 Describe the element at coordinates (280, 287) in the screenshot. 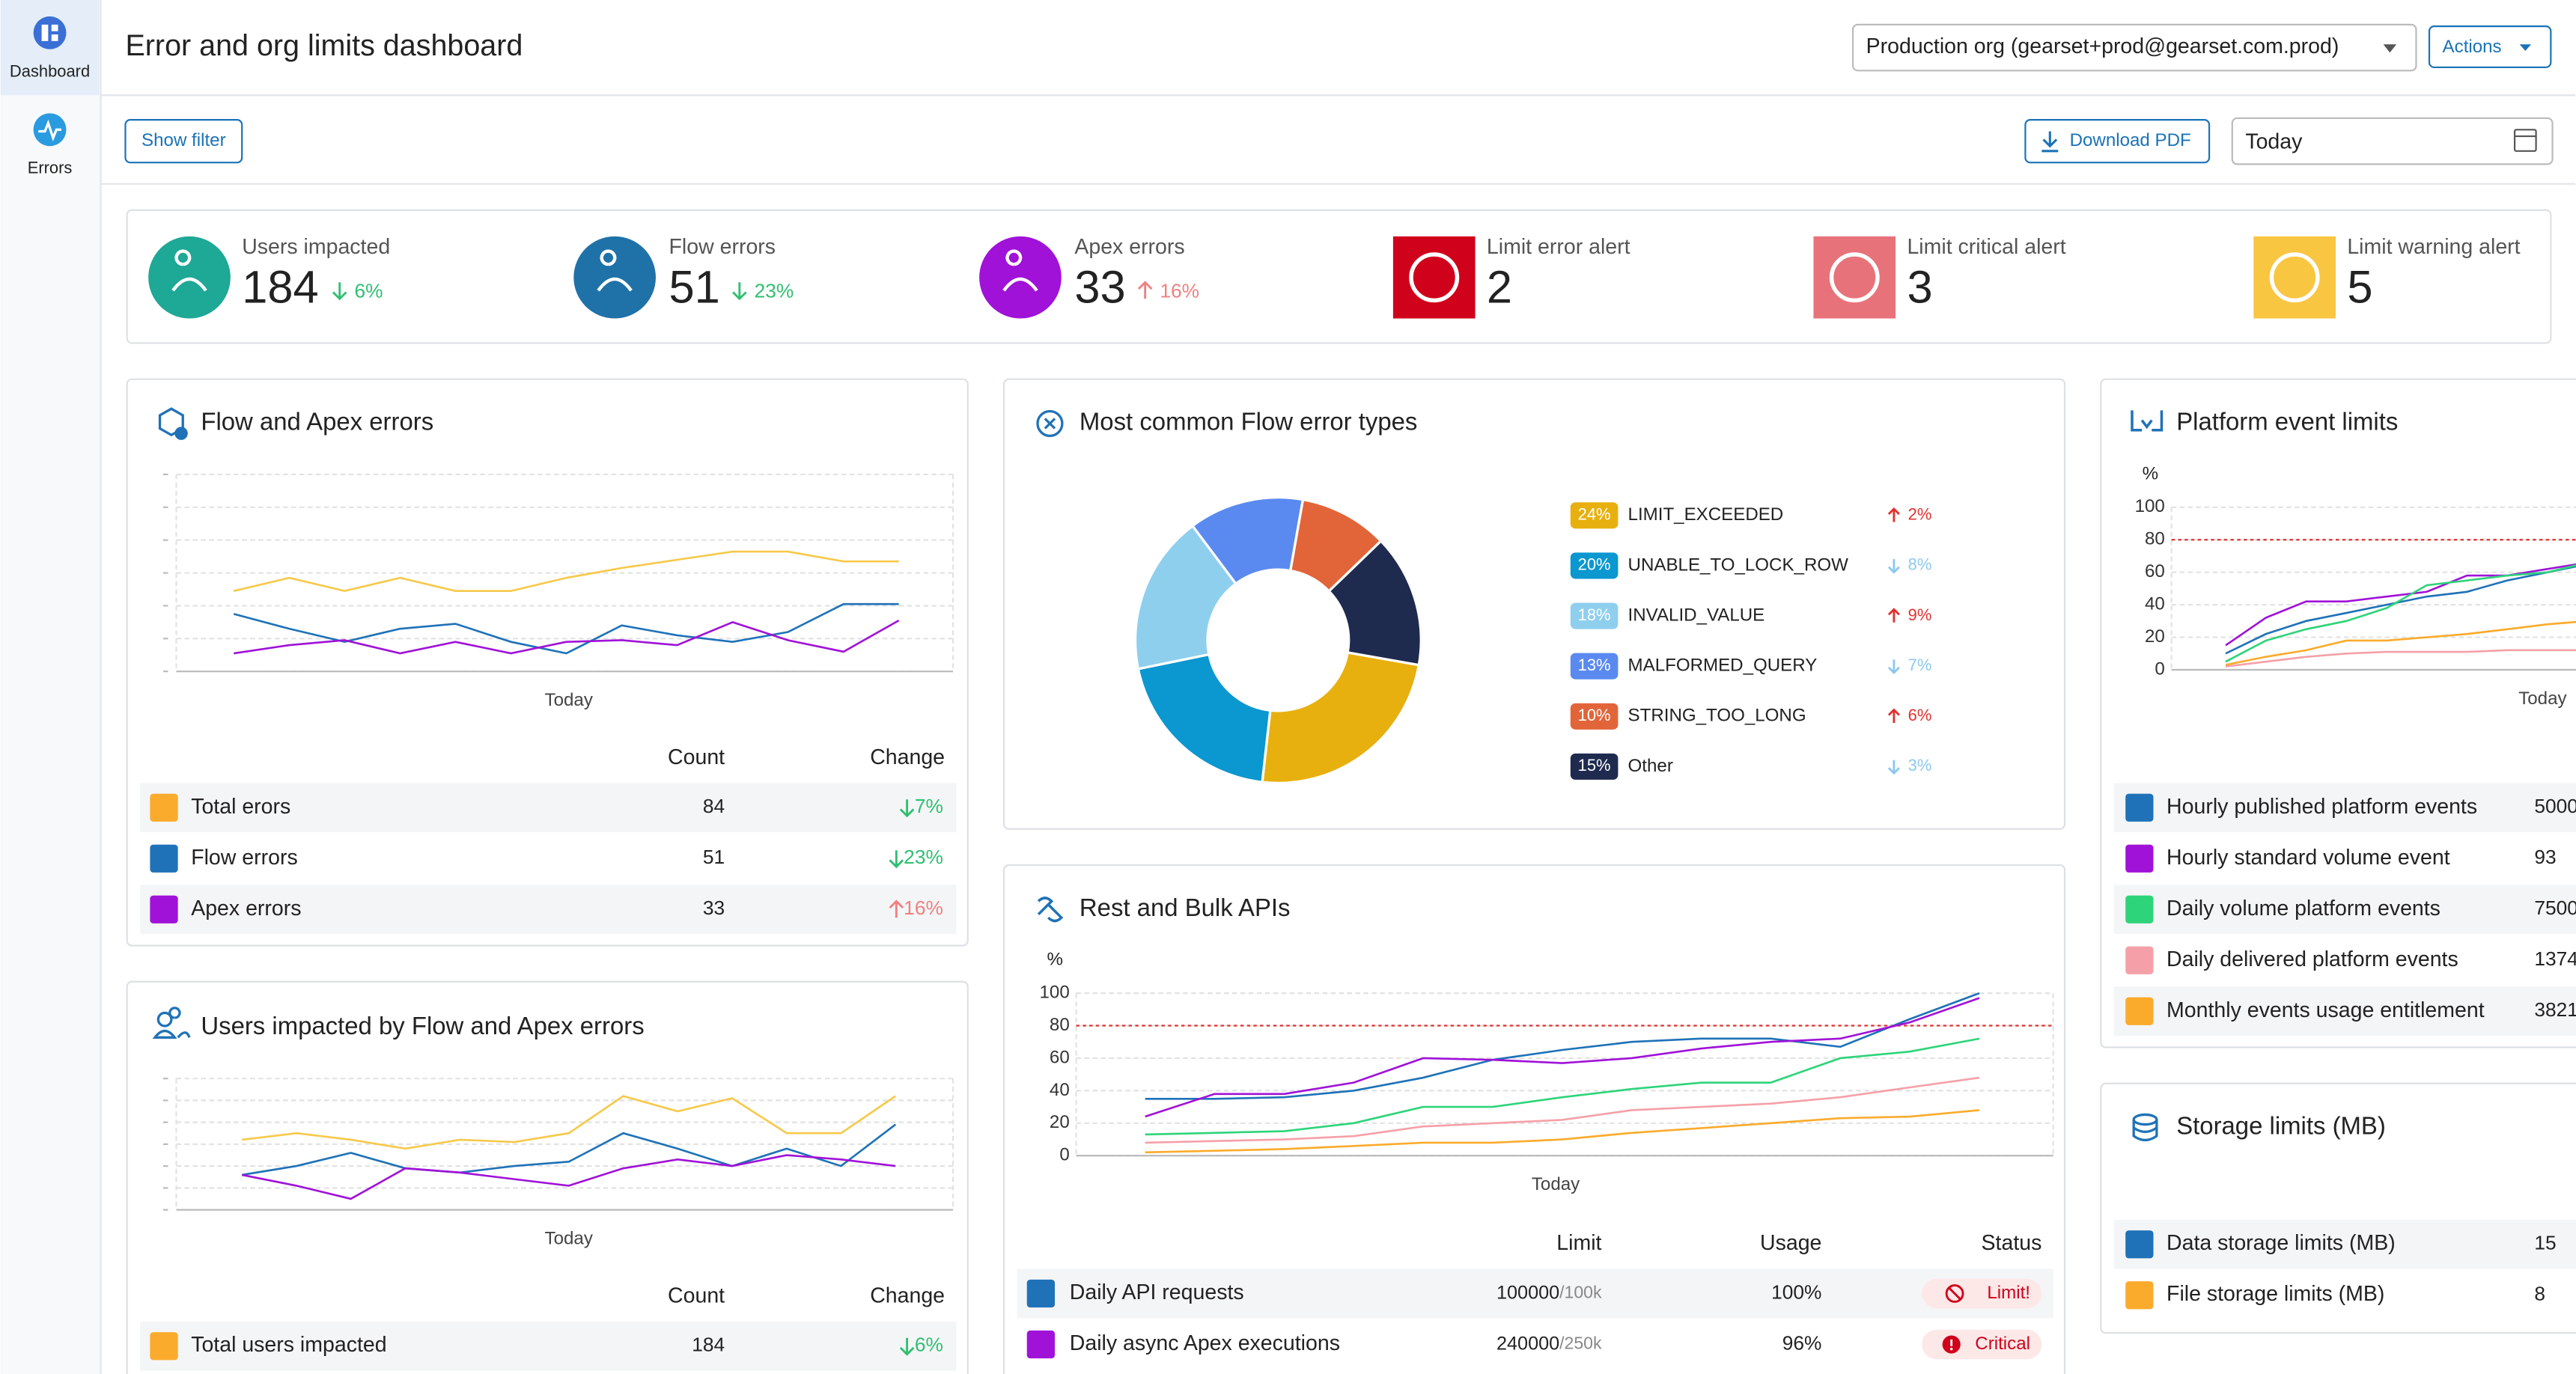

I see `kpi-value: 184` at that location.